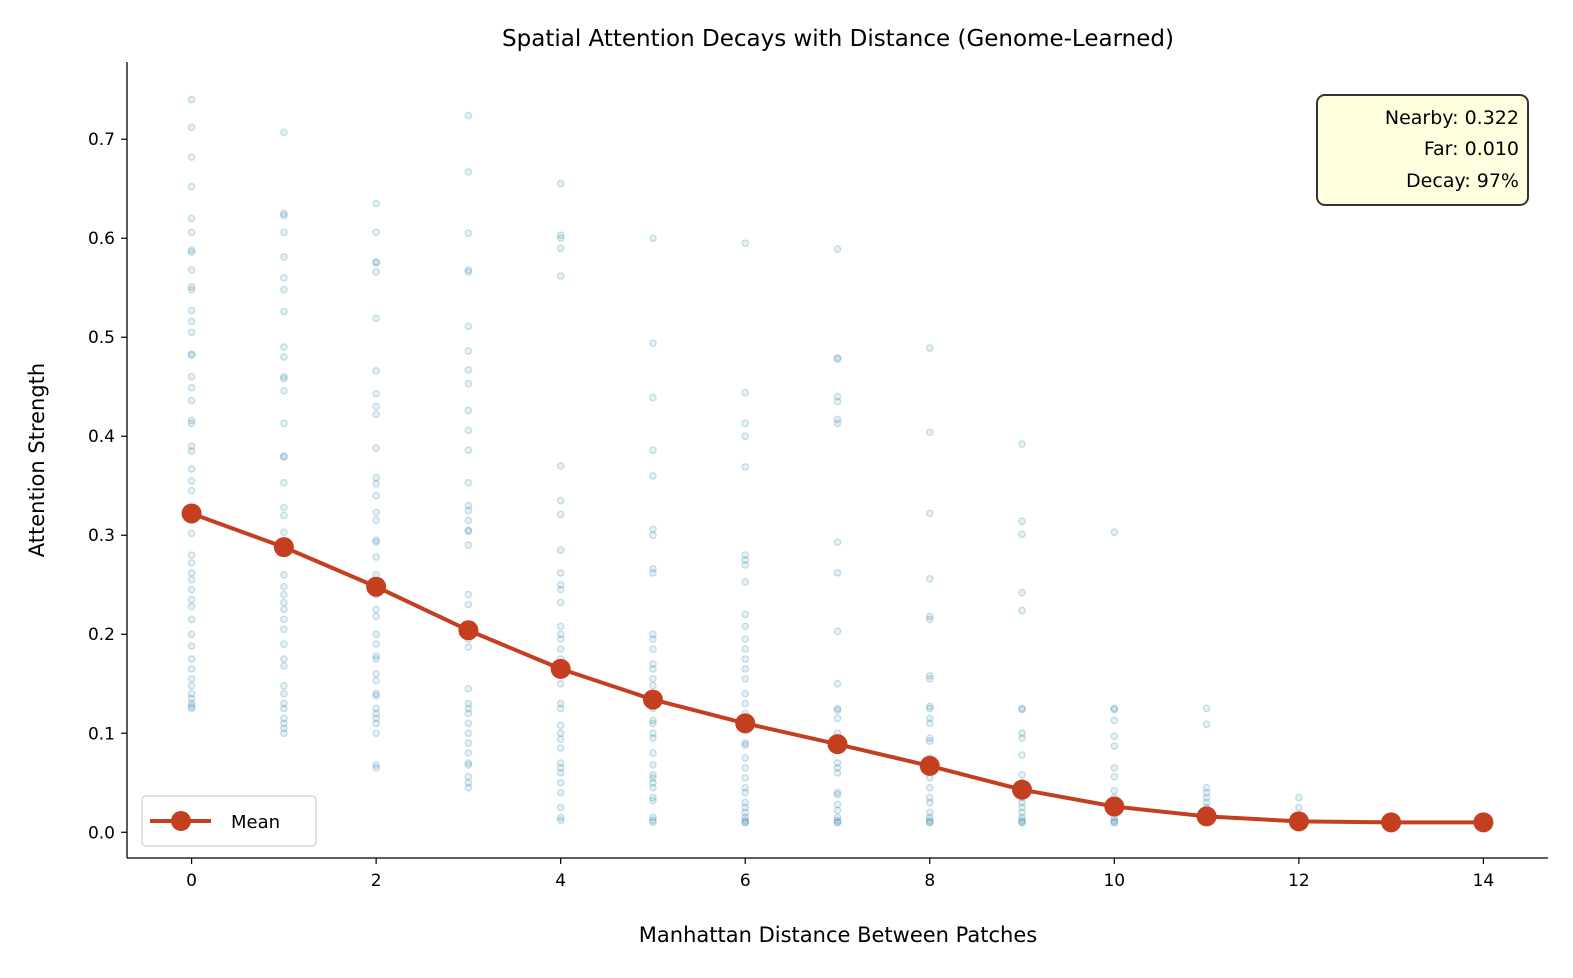 The width and height of the screenshot is (1573, 978). I want to click on y-tick-label: 0.3, so click(101, 536).